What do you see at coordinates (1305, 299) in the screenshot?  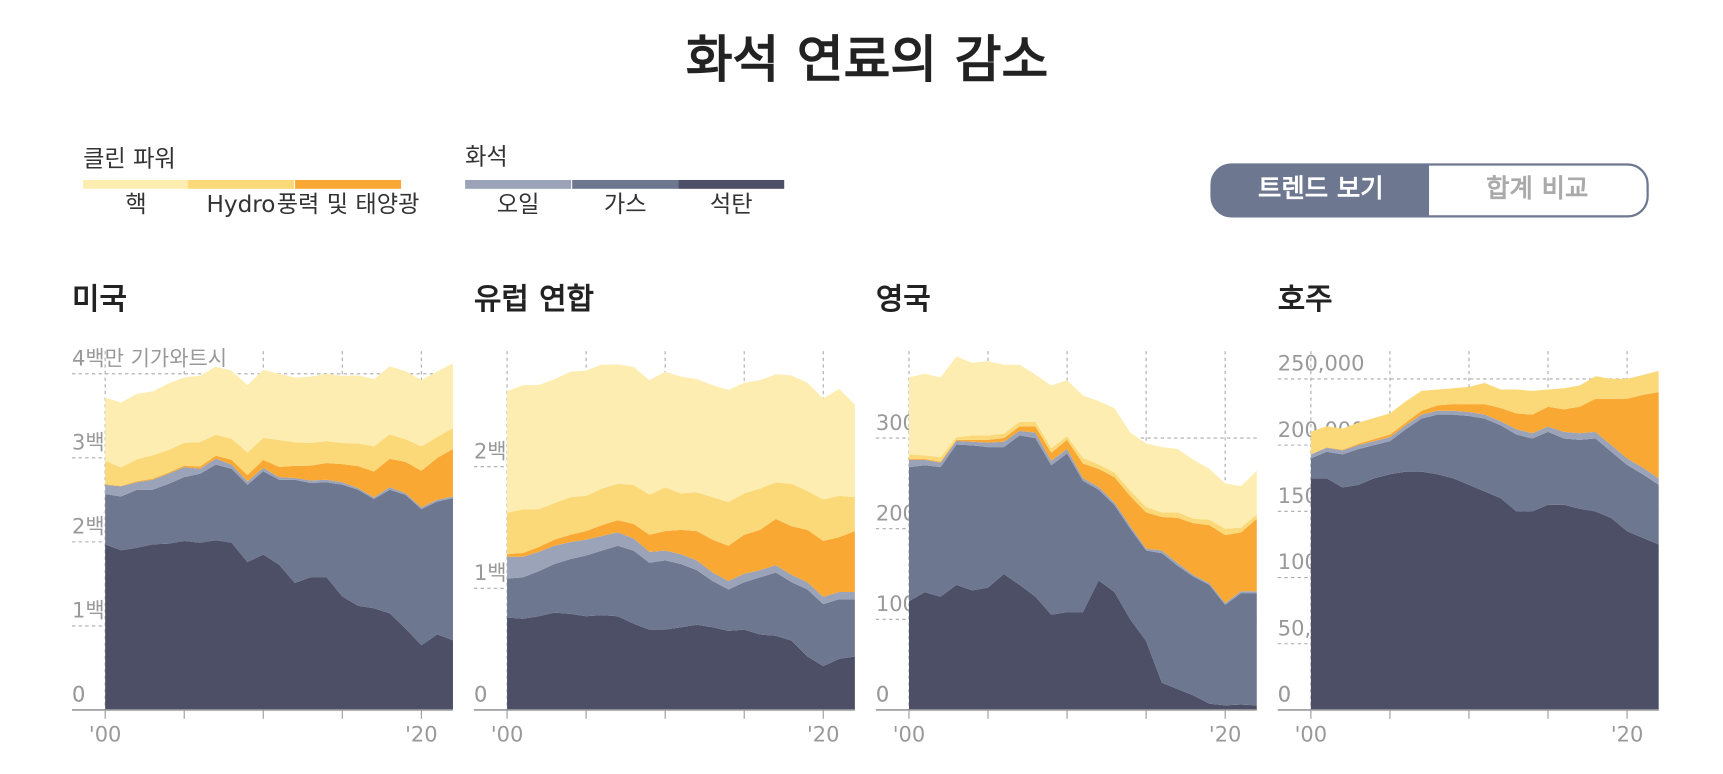 I see `panel-title: 호주` at bounding box center [1305, 299].